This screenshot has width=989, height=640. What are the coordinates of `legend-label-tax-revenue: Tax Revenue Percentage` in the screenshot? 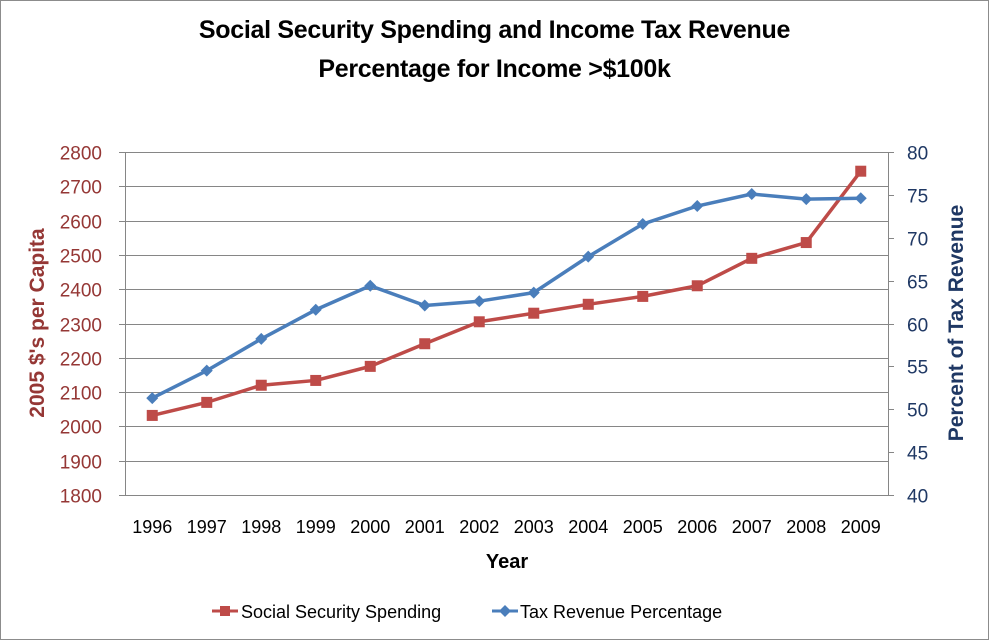 It's located at (621, 612).